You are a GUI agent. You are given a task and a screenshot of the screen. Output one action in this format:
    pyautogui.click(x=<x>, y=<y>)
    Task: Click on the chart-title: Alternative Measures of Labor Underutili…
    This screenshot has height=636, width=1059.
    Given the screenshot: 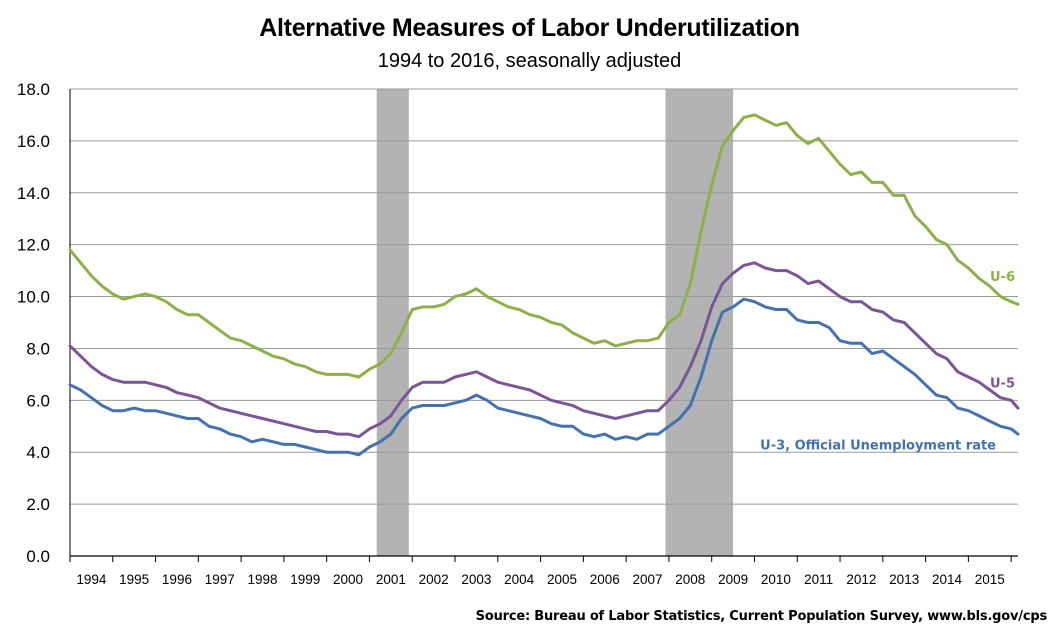 What is the action you would take?
    pyautogui.click(x=529, y=28)
    